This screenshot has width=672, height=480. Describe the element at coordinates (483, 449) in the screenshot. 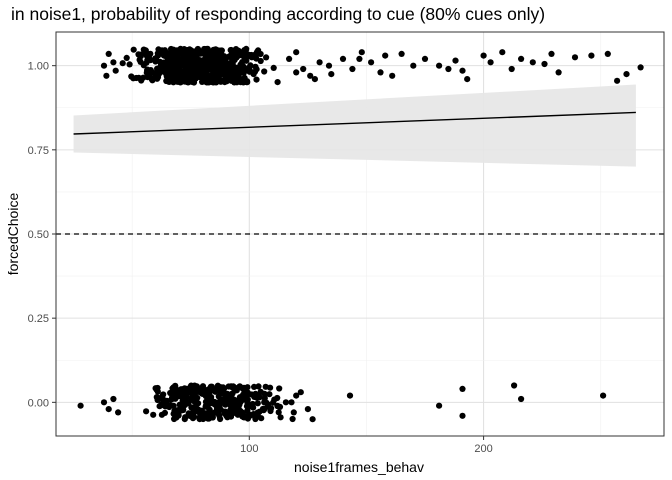

I see `x-tick-label: 200` at that location.